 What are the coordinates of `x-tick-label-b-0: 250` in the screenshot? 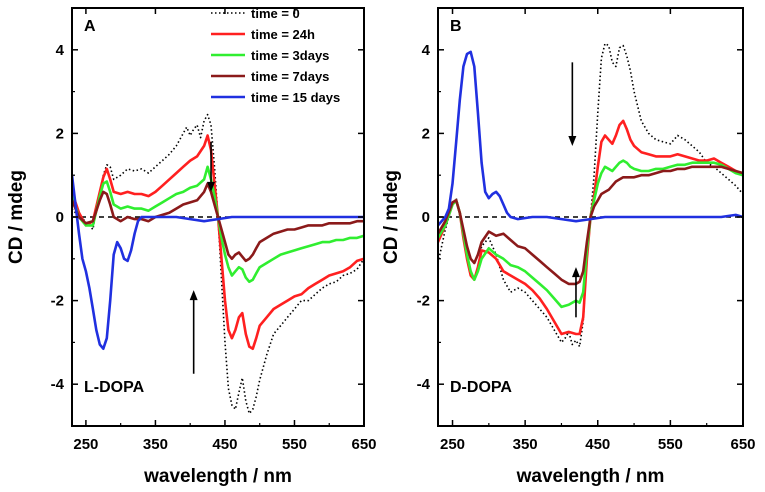 It's located at (452, 444).